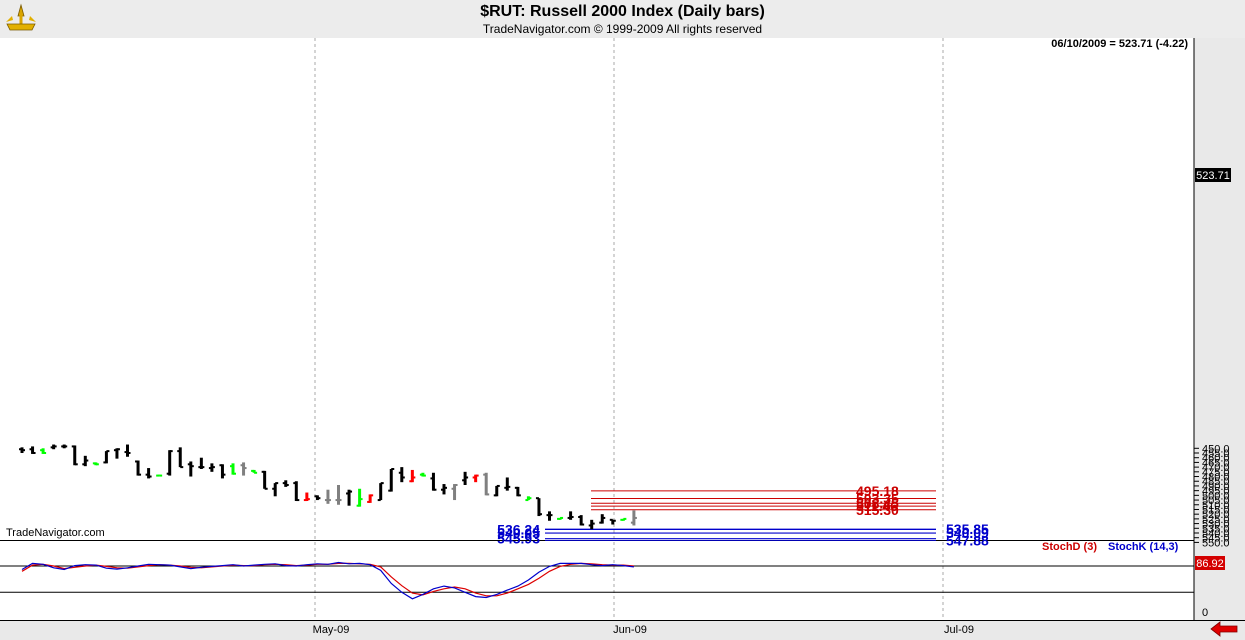 Image resolution: width=1245 pixels, height=640 pixels. I want to click on y-tick-label: 525.0, so click(1216, 520).